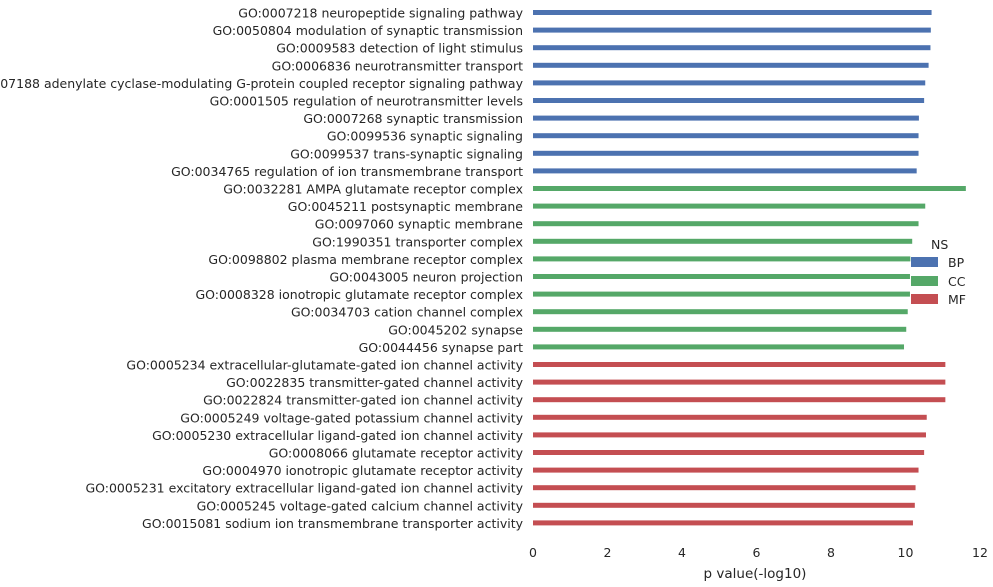  Describe the element at coordinates (939, 244) in the screenshot. I see `legend-title: NS` at that location.